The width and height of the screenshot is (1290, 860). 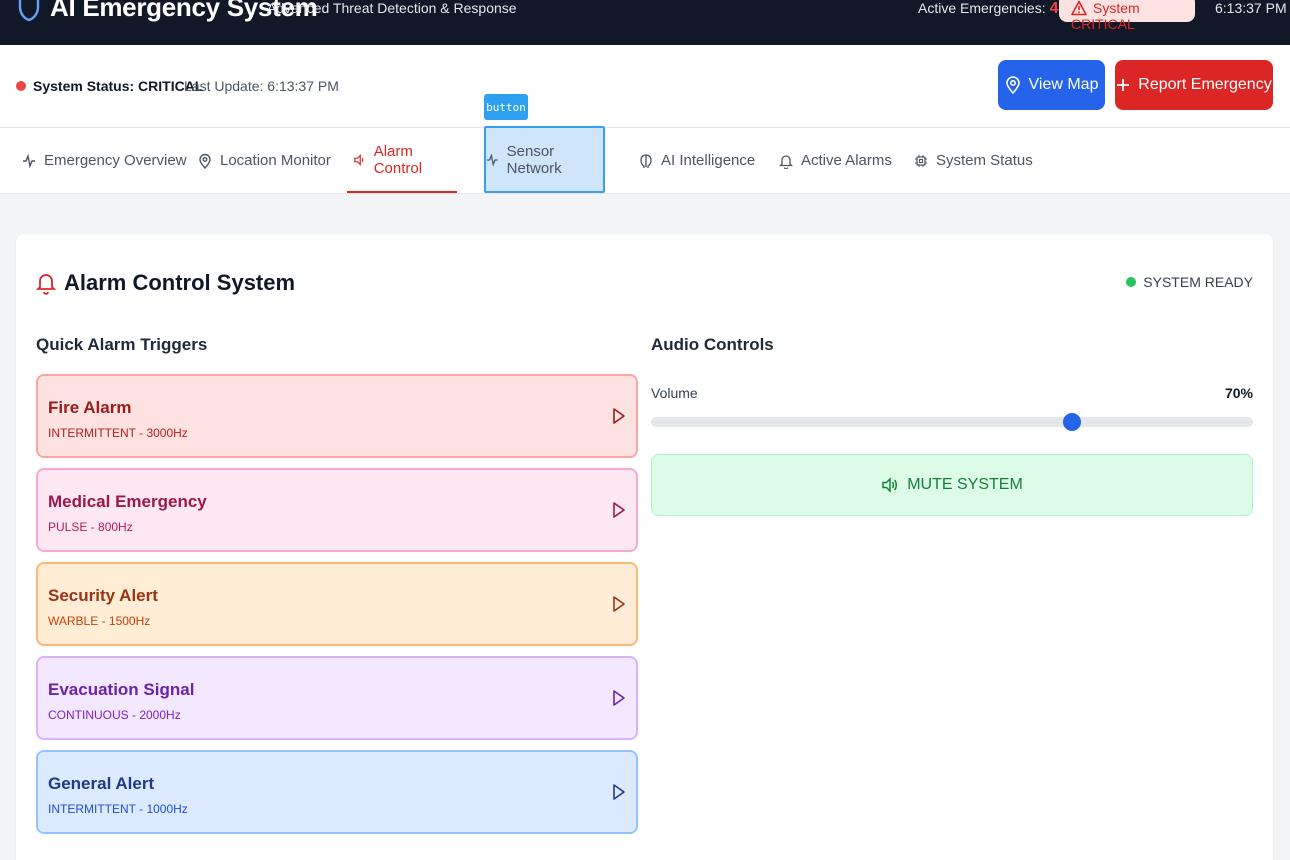 What do you see at coordinates (29, 11) in the screenshot?
I see `shield-icon` at bounding box center [29, 11].